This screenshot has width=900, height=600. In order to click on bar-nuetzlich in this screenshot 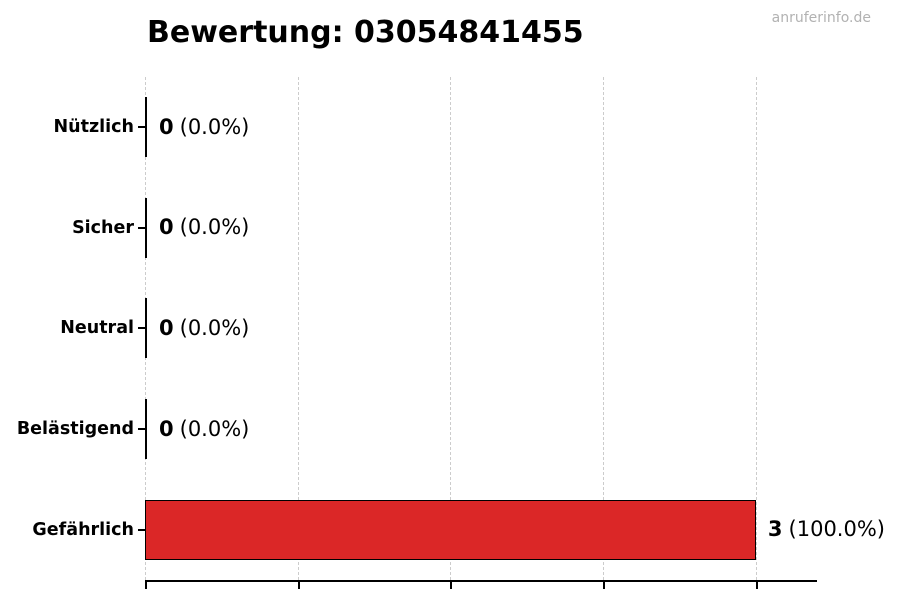, I will do `click(146, 127)`.